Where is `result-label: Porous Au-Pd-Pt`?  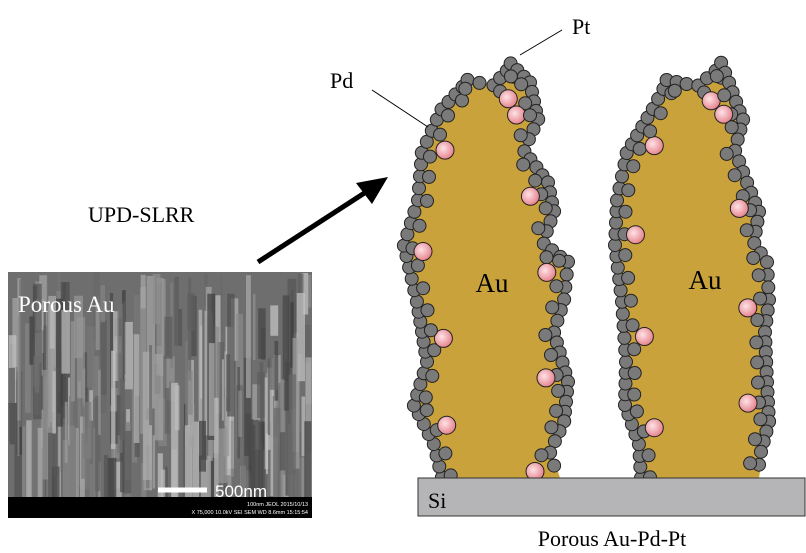 result-label: Porous Au-Pd-Pt is located at coordinates (612, 538).